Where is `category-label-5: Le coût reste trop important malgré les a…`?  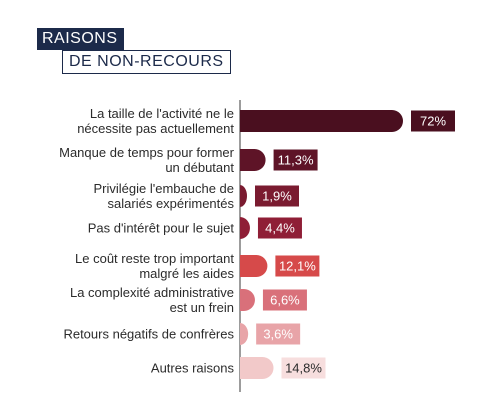
category-label-5: Le coût reste trop important malgré les a… is located at coordinates (154, 266).